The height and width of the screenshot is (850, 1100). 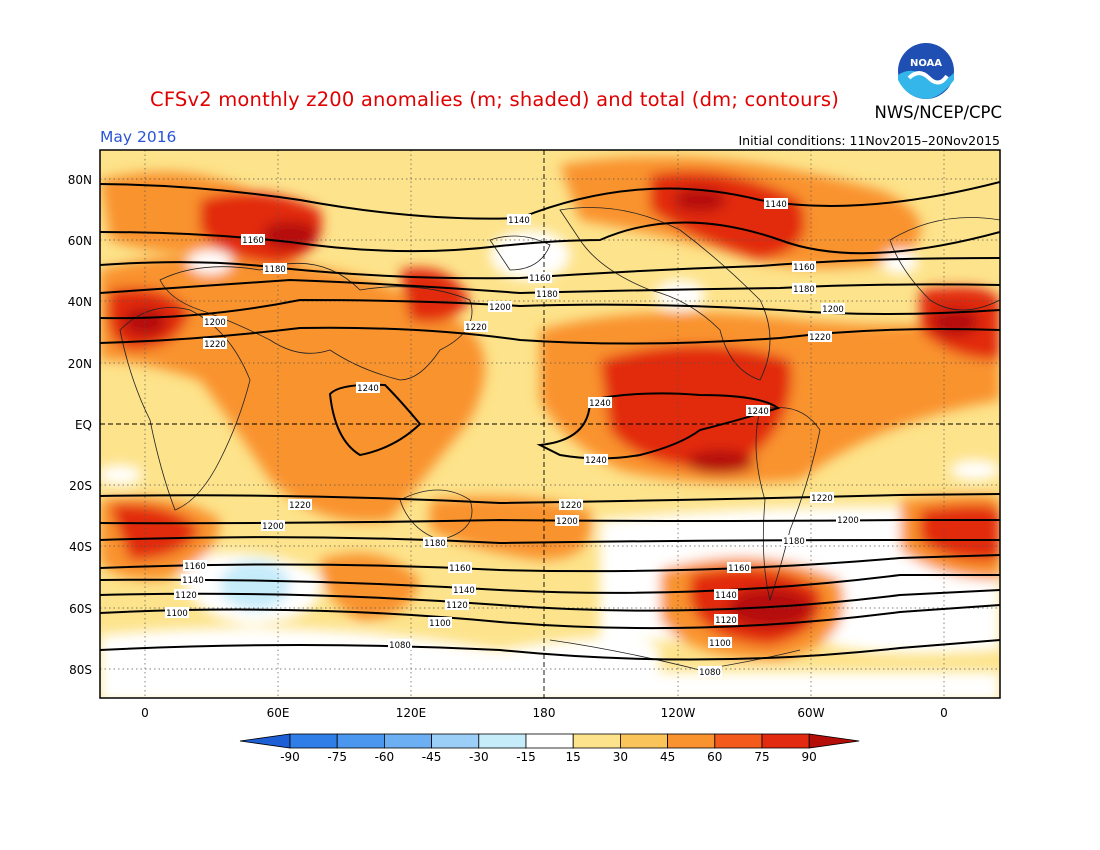 I want to click on longitude-labels: 0 60E 120E 180 120W 60W 0, so click(x=544, y=713).